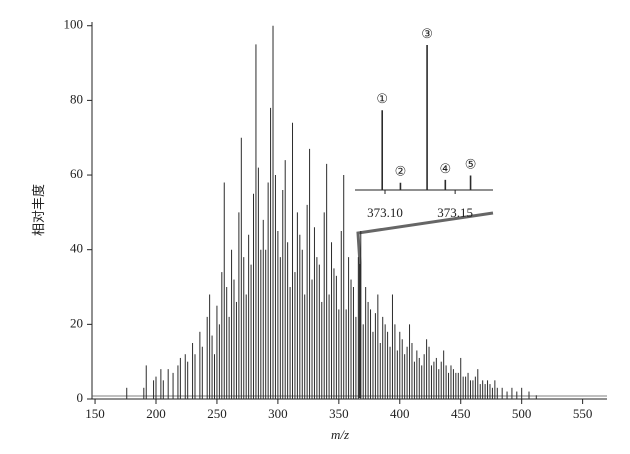 The image size is (630, 454). What do you see at coordinates (76, 248) in the screenshot?
I see `y-tick-label: 40` at bounding box center [76, 248].